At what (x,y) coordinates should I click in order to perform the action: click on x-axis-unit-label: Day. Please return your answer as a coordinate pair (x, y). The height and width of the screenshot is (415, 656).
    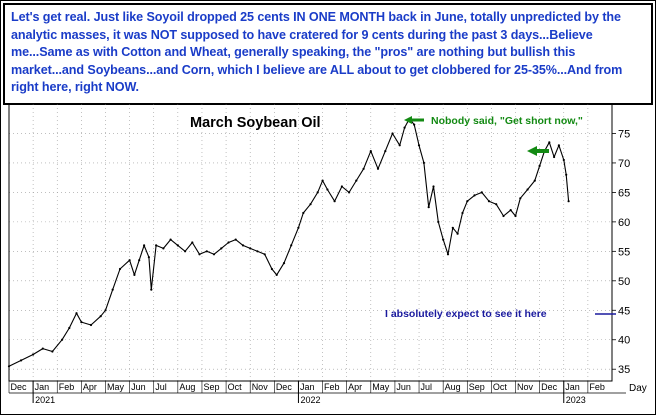
    Looking at the image, I should click on (638, 388).